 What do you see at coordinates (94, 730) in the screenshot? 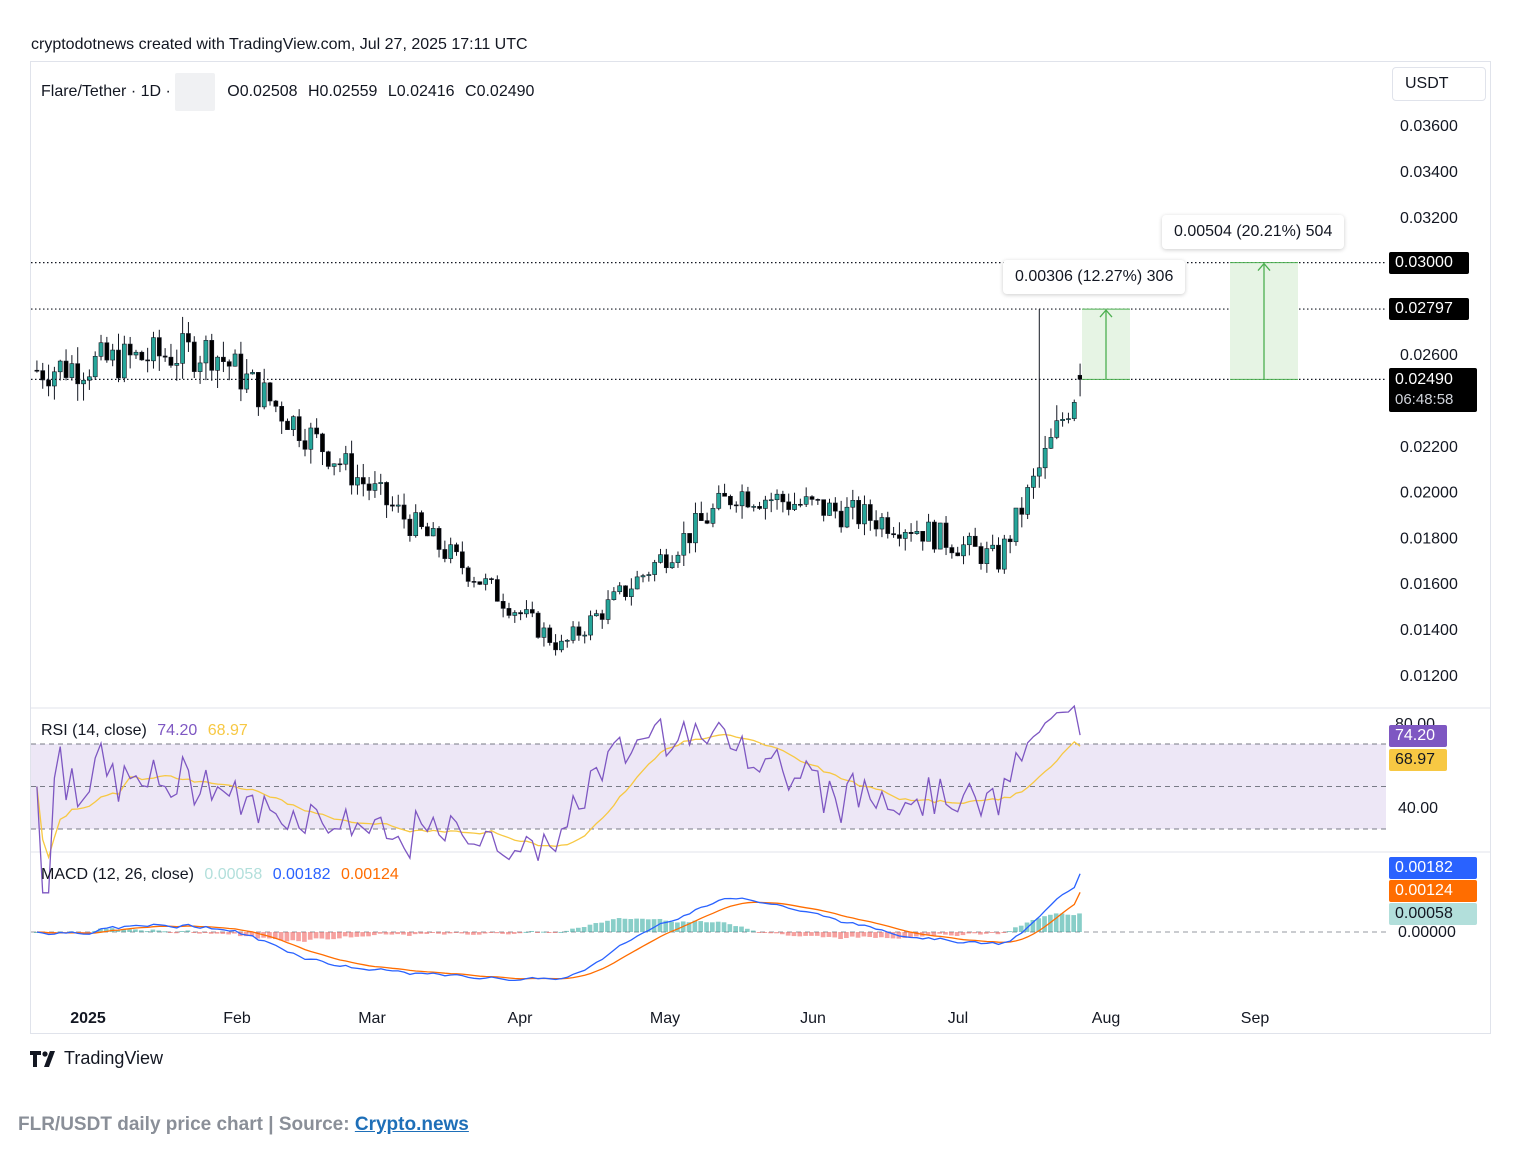
I see `rsi-title: RSI (14, close)` at bounding box center [94, 730].